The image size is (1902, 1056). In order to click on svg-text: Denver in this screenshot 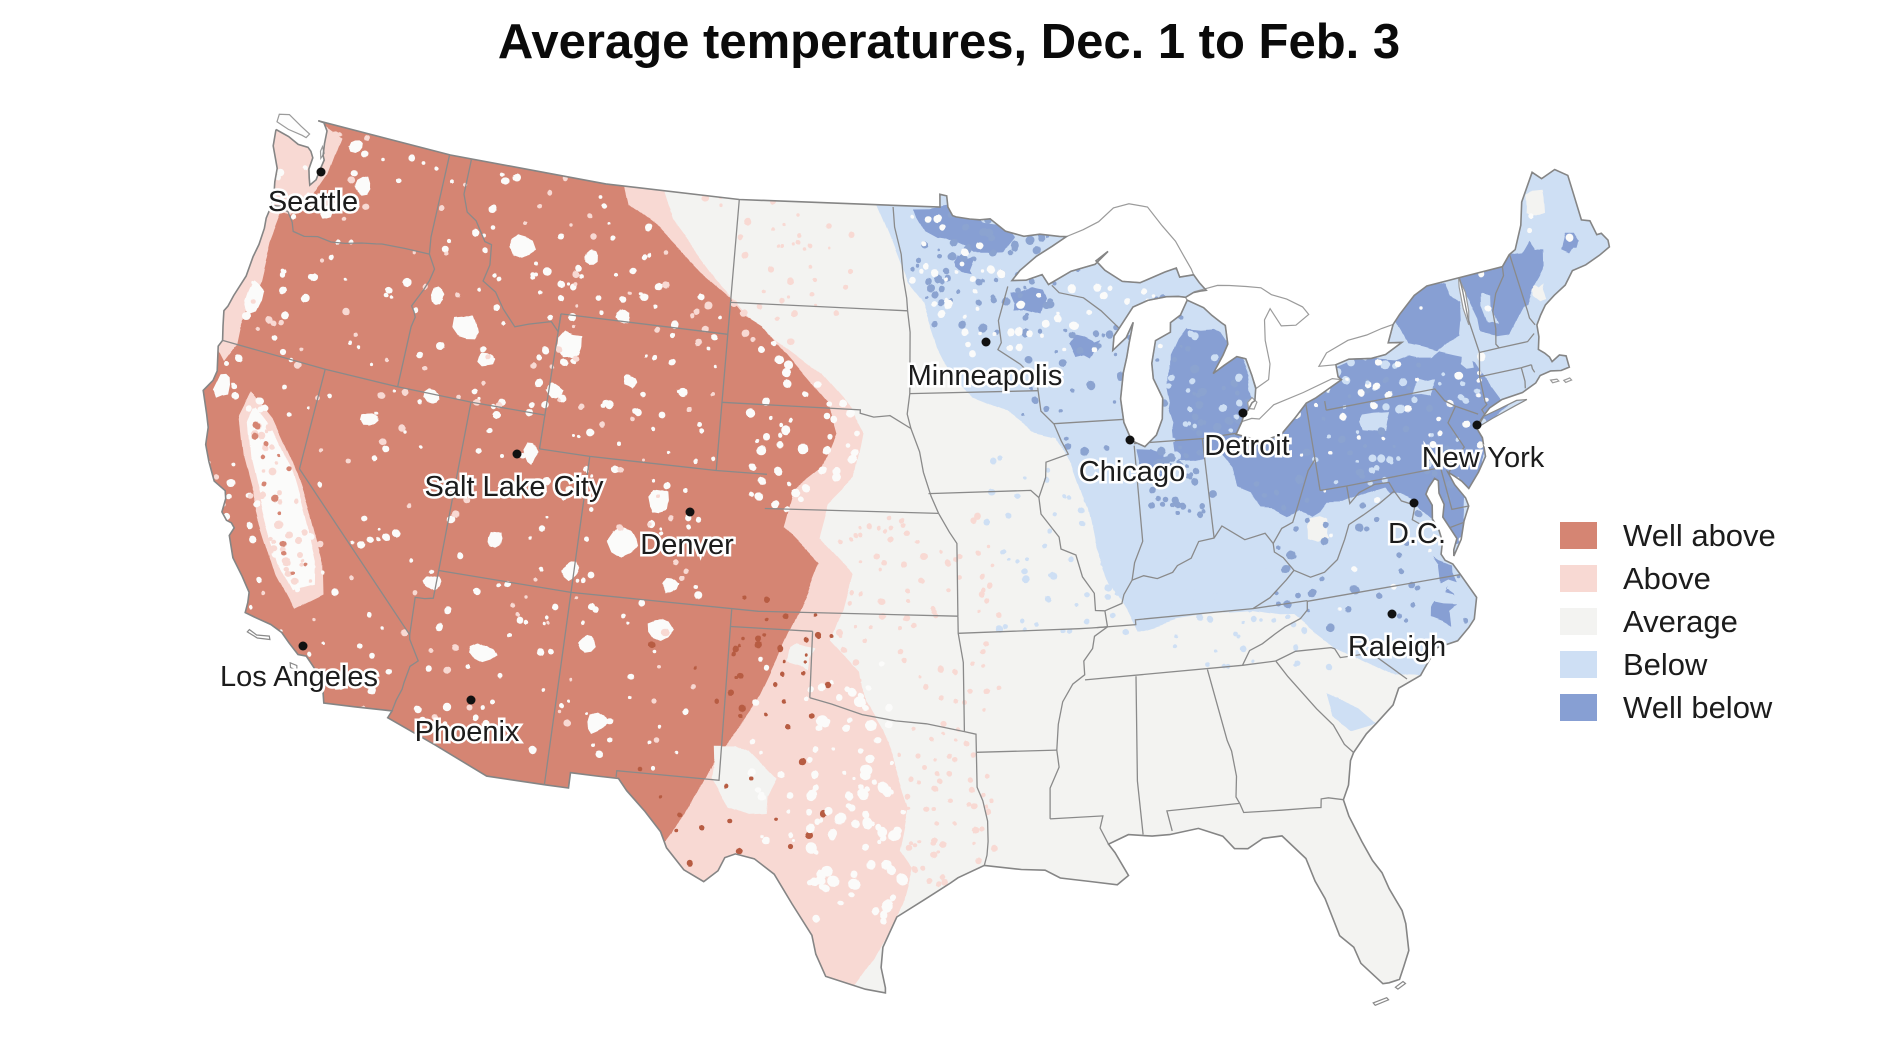, I will do `click(687, 545)`.